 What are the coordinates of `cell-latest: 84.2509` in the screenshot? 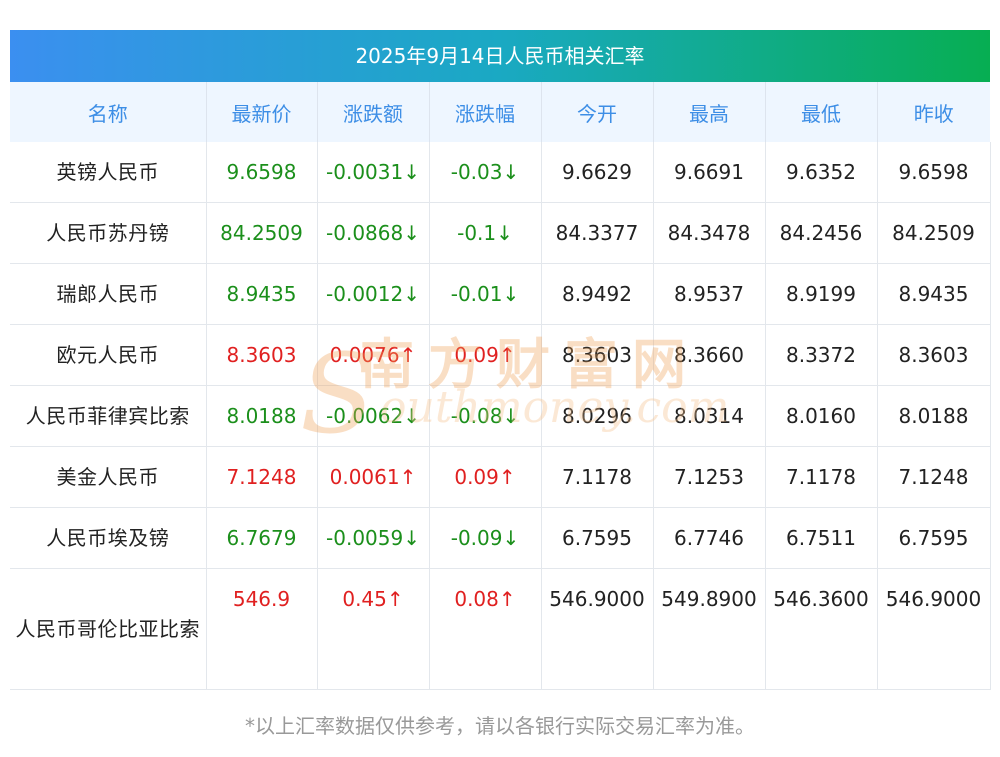 It's located at (262, 233).